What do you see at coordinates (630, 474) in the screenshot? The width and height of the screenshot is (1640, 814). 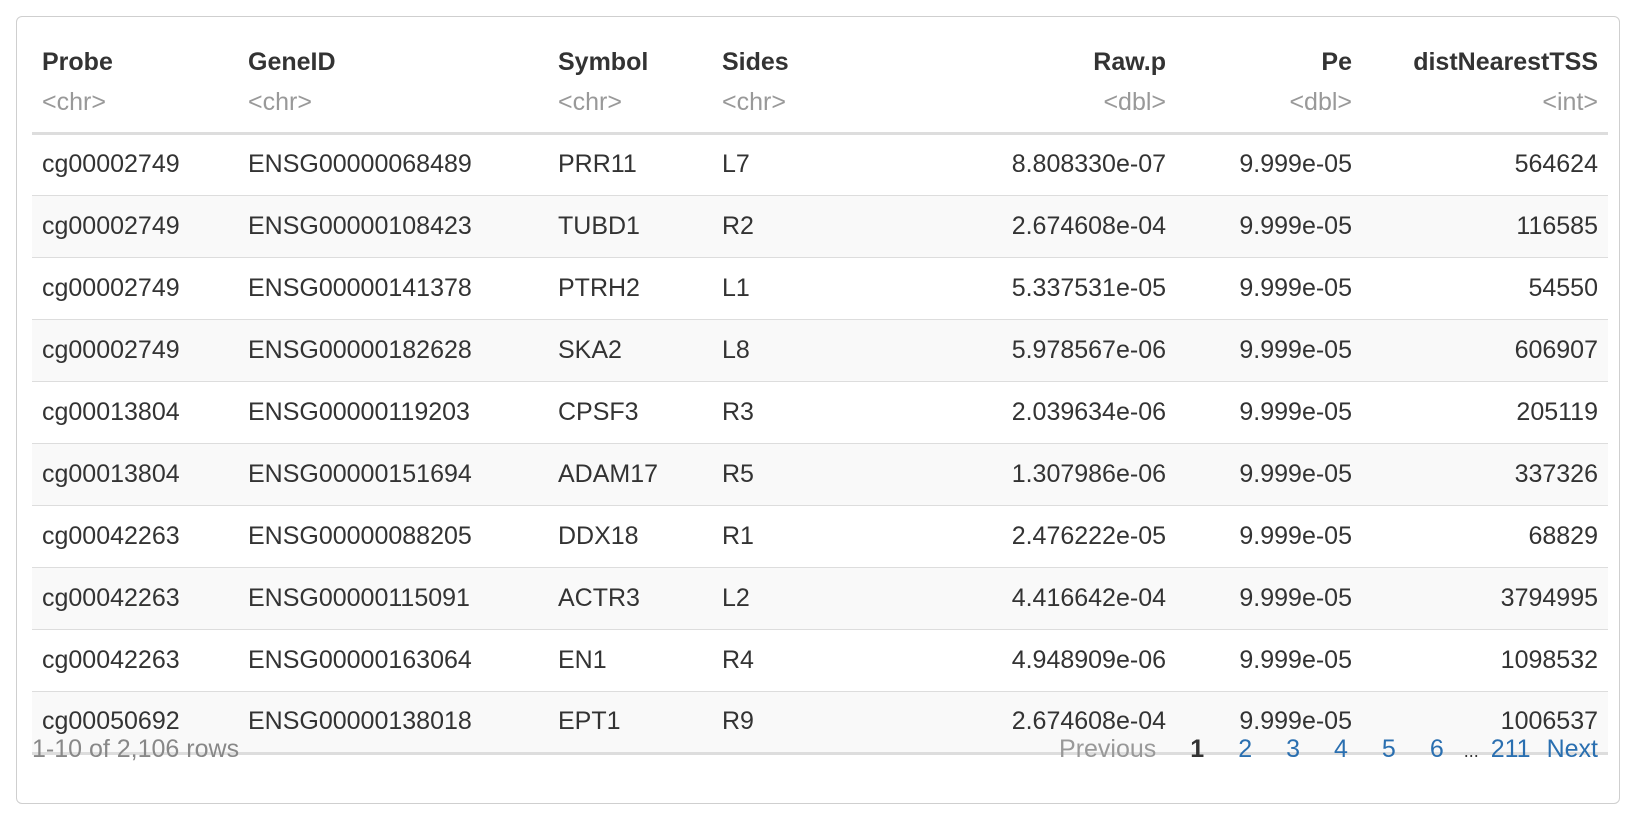 I see `table-cell: ADAM17` at bounding box center [630, 474].